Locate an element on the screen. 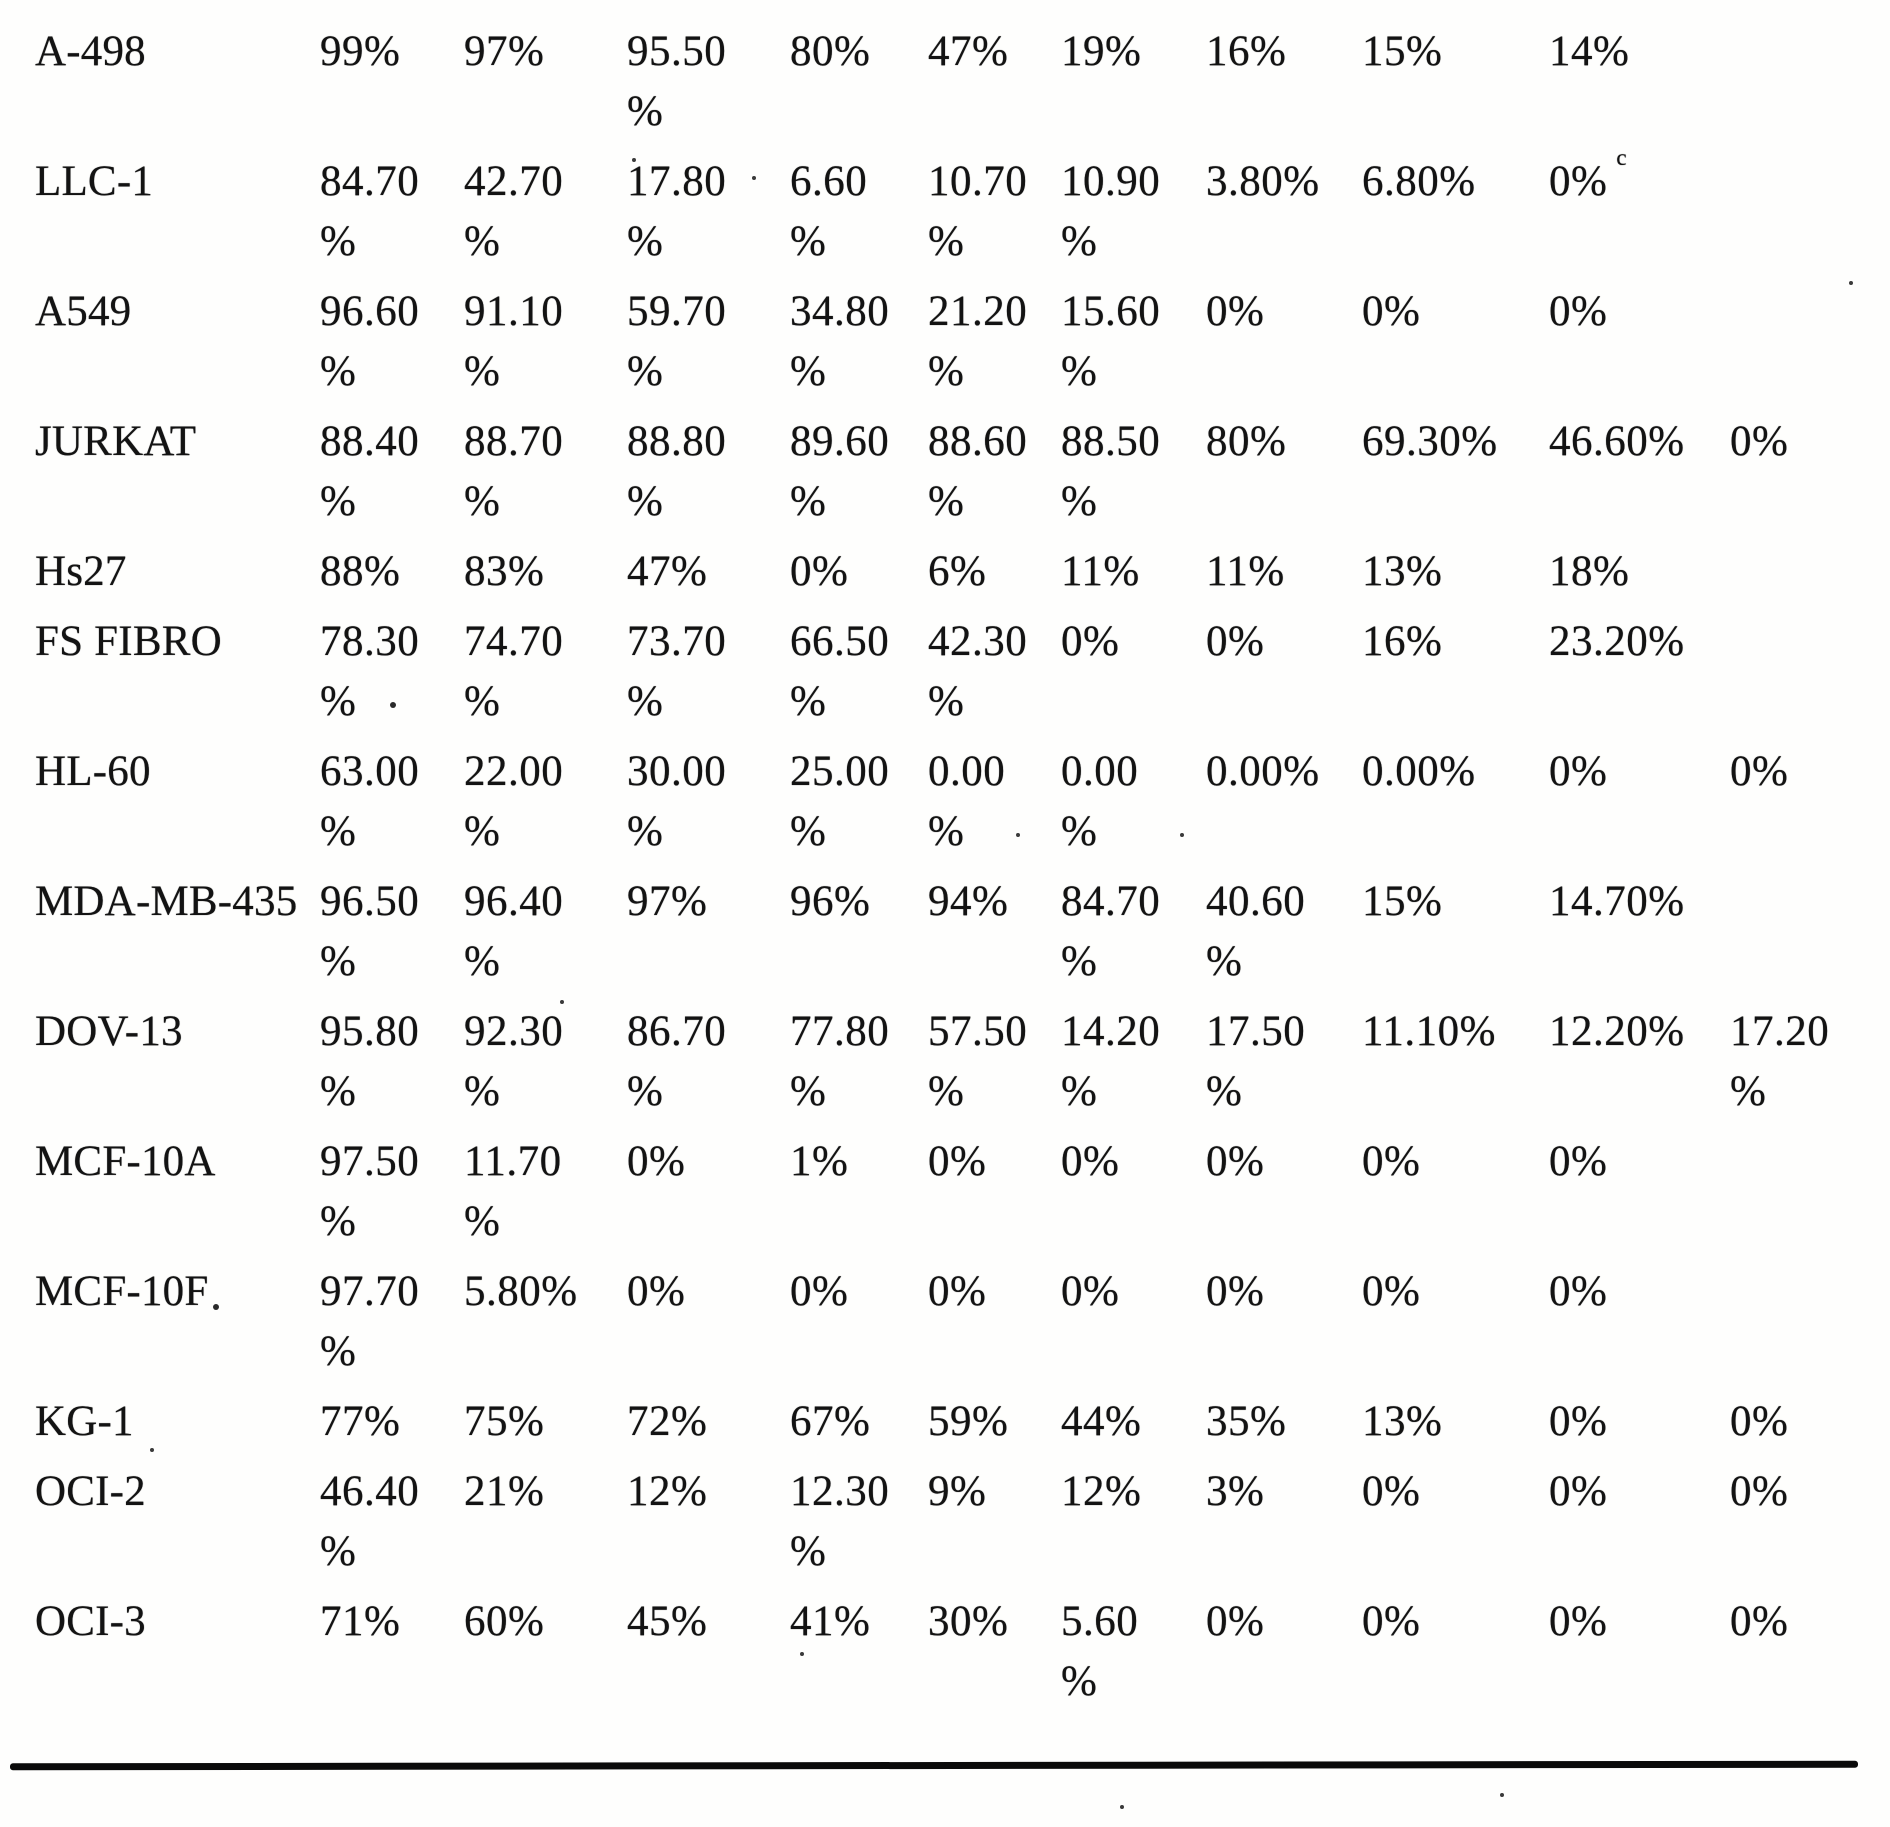  table-row: A-498 99% 97% 95.50 % 80% 47% 19% 16% 15% 14% is located at coordinates (962, 82).